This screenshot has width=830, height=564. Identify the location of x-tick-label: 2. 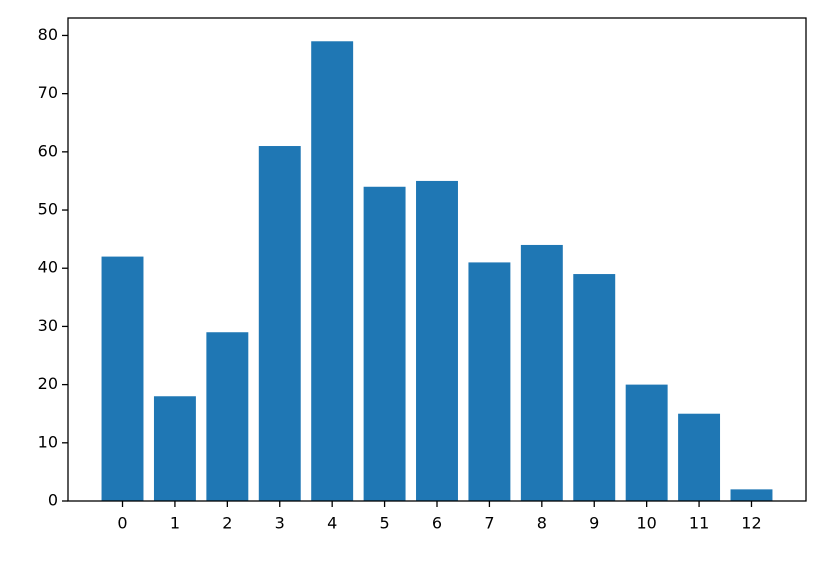
(227, 523).